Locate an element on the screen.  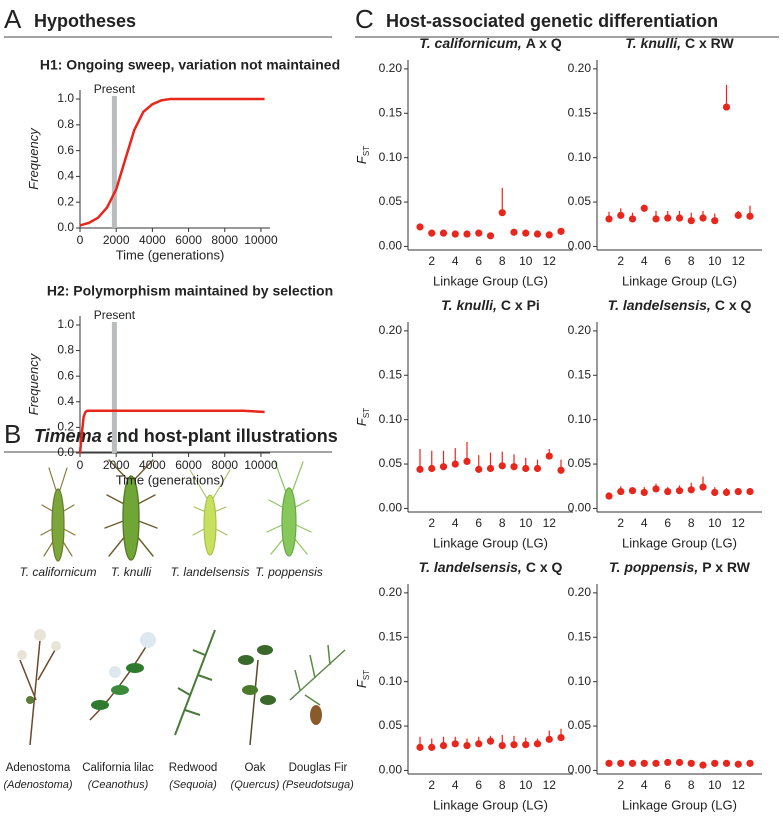
title-cross: P x RW is located at coordinates (726, 567).